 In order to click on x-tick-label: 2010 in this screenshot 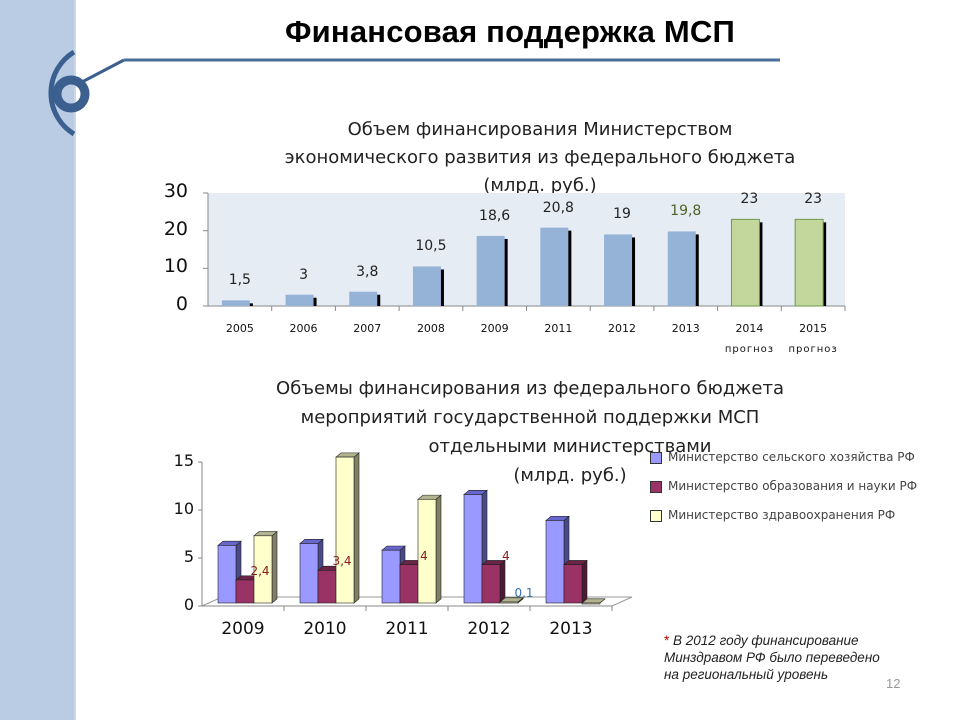, I will do `click(325, 629)`.